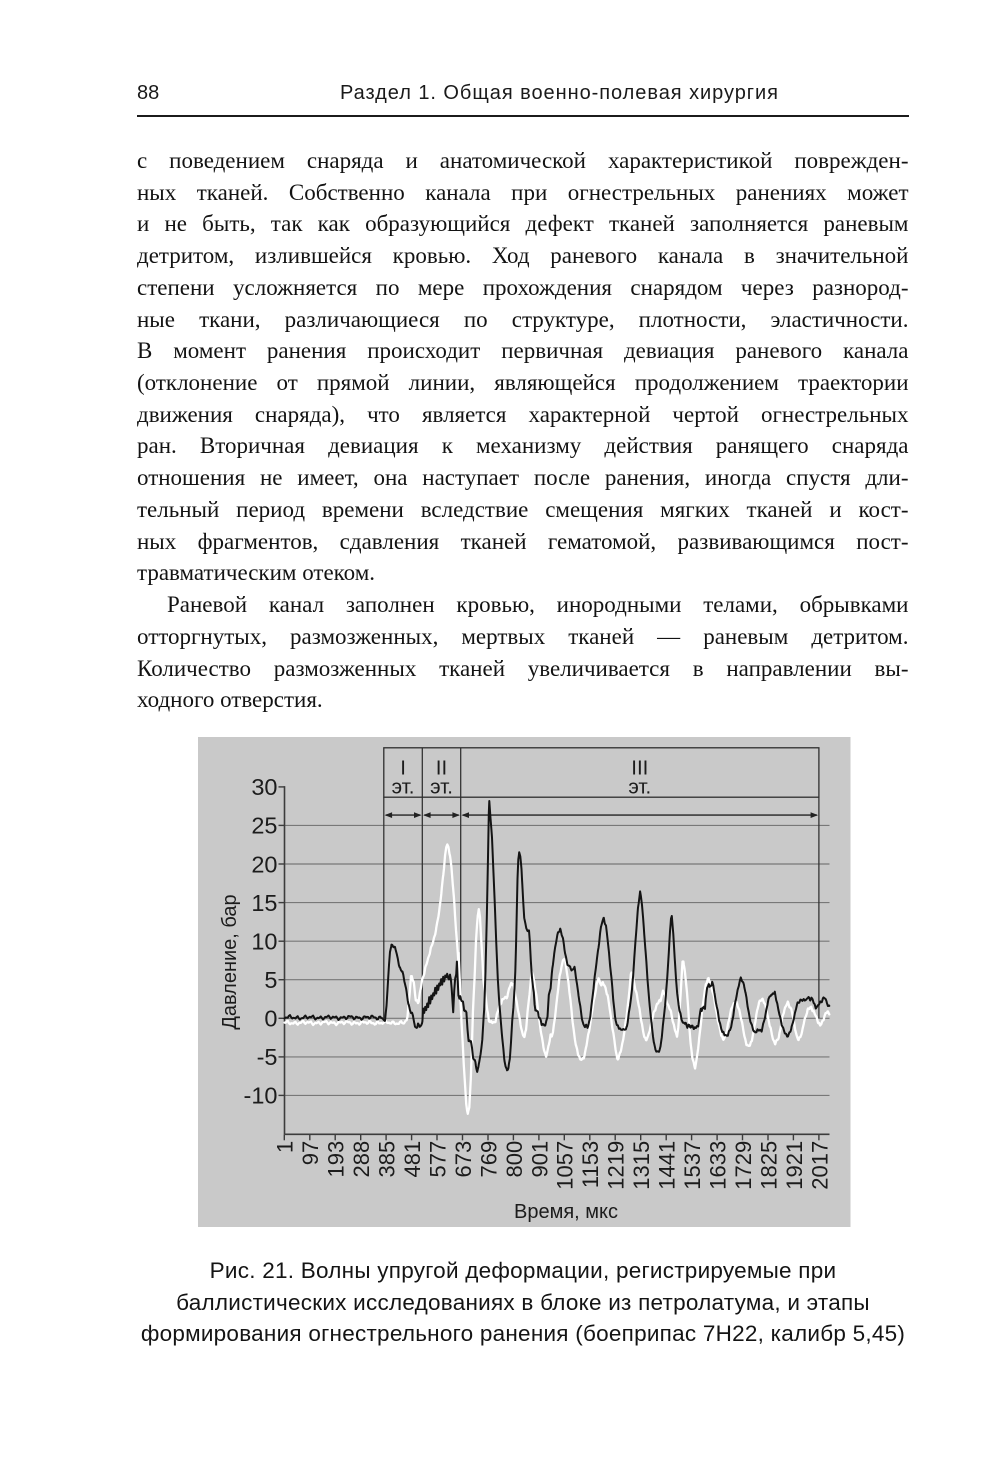 This screenshot has width=1000, height=1467. I want to click on svg-text: 577, so click(437, 1158).